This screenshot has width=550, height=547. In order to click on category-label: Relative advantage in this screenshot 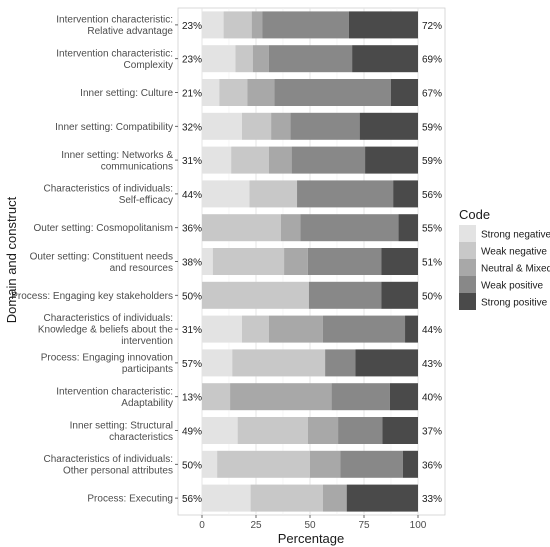, I will do `click(130, 31)`.